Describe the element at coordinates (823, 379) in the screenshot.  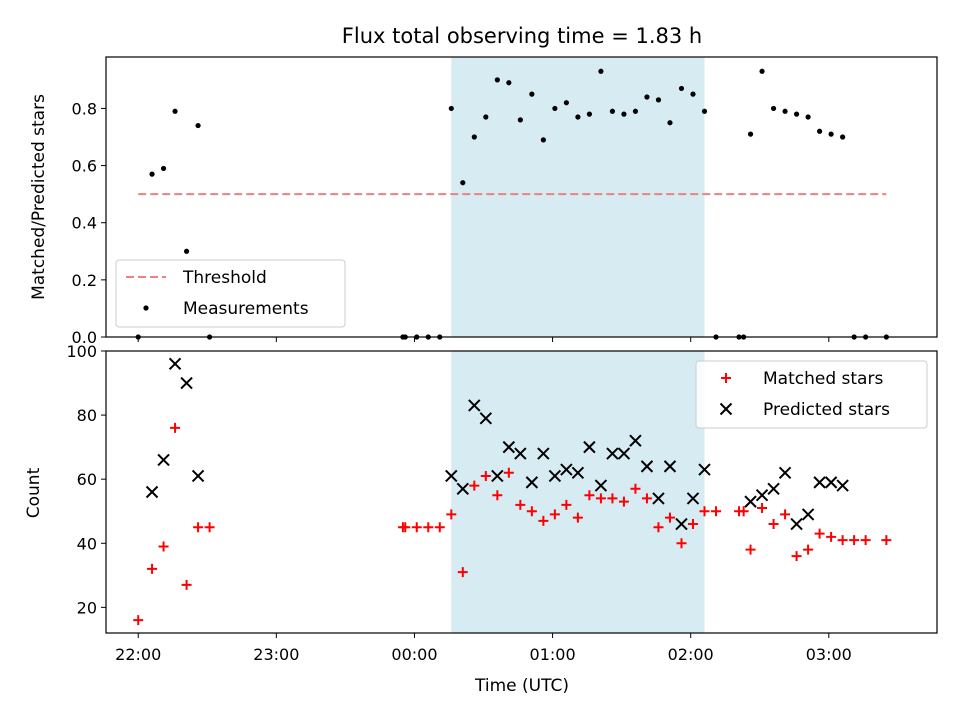
I see `bottom-legend-label: Matched stars` at that location.